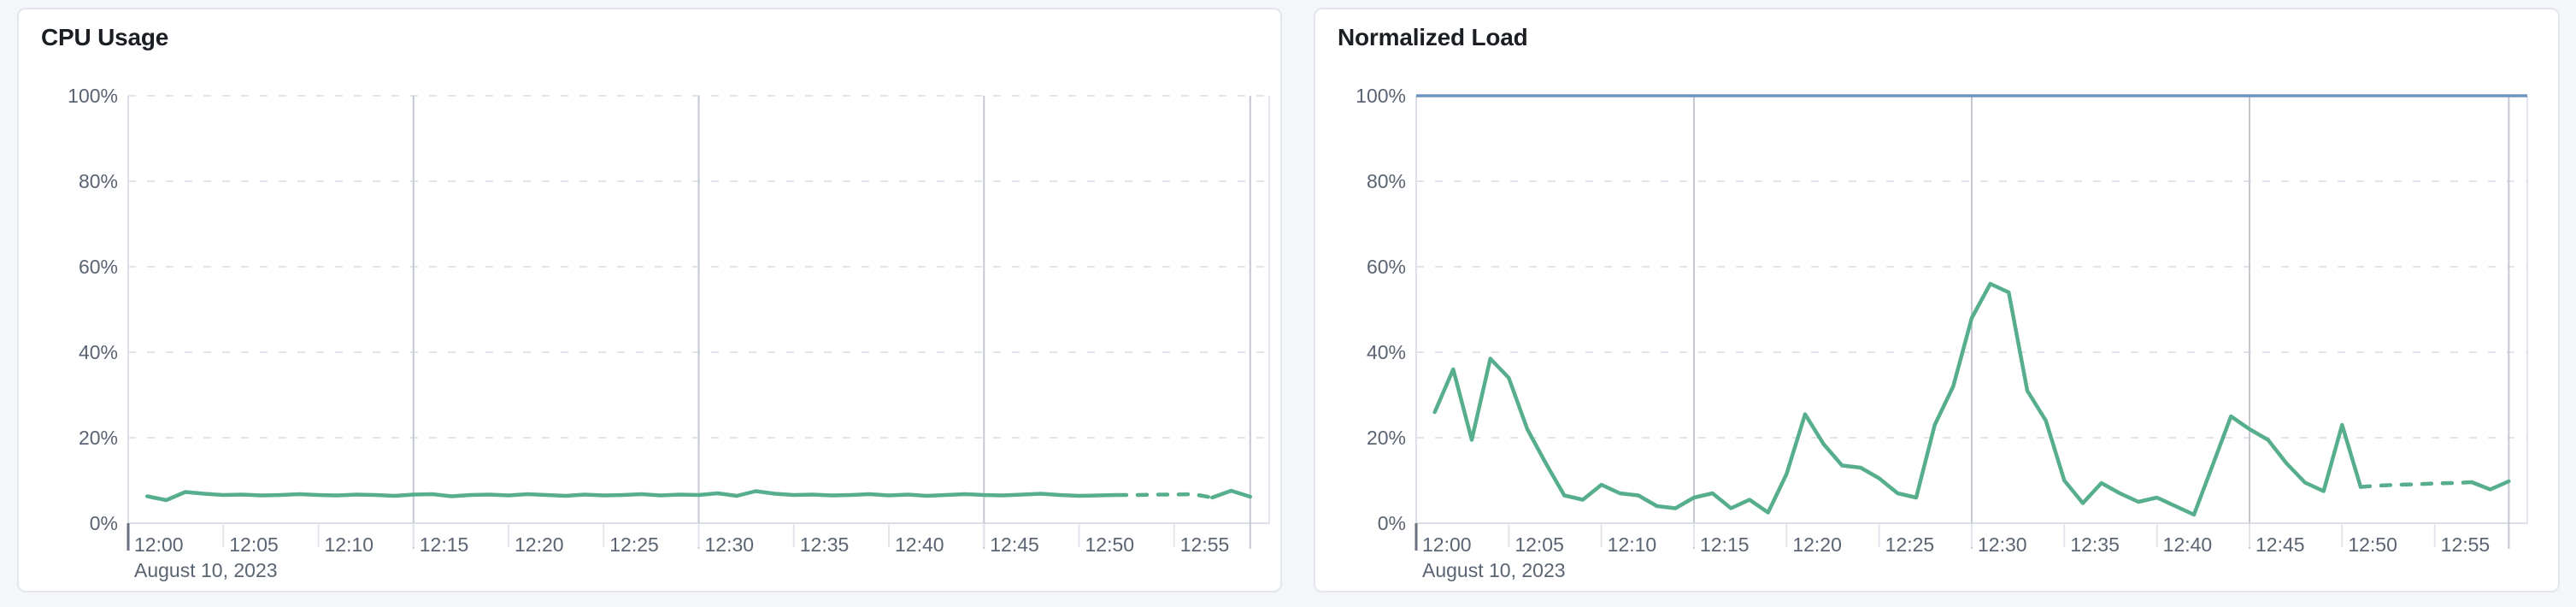 The image size is (2576, 607). What do you see at coordinates (2490, 485) in the screenshot?
I see `normalized-load-line-end` at bounding box center [2490, 485].